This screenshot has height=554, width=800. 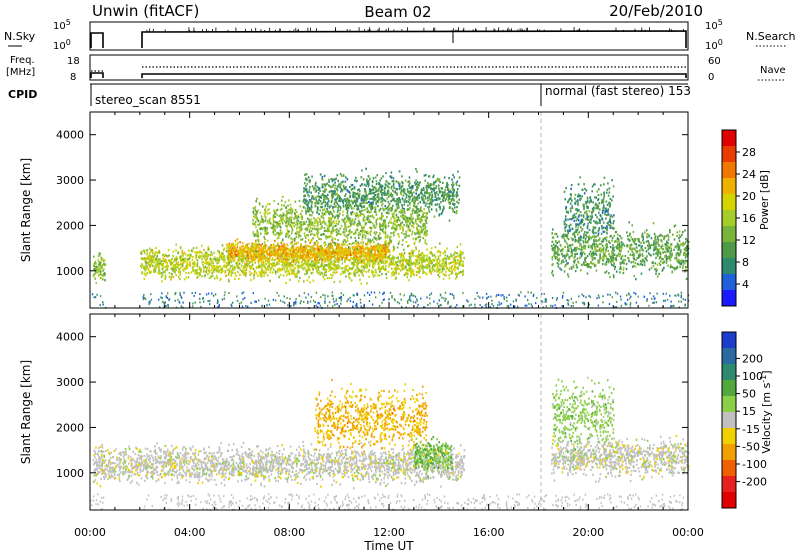 I want to click on nsky-panel: N.Sky 105 100 105 100 N.Search, so click(x=400, y=35).